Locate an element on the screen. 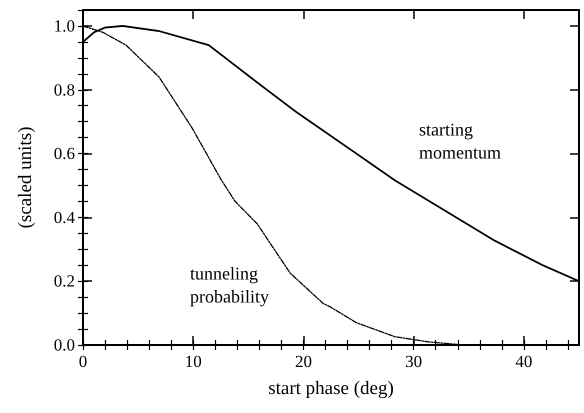 This screenshot has height=413, width=584. annotation: starting momentum is located at coordinates (460, 141).